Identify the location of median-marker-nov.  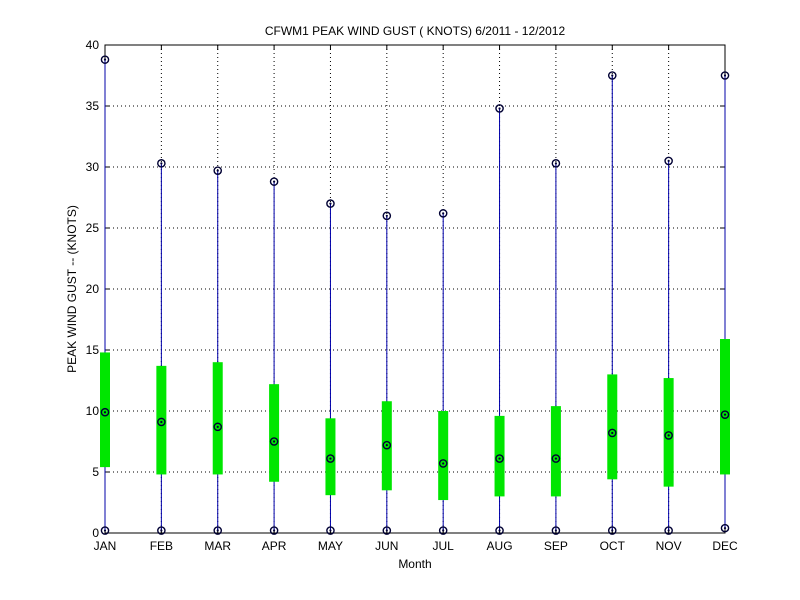
(668, 435).